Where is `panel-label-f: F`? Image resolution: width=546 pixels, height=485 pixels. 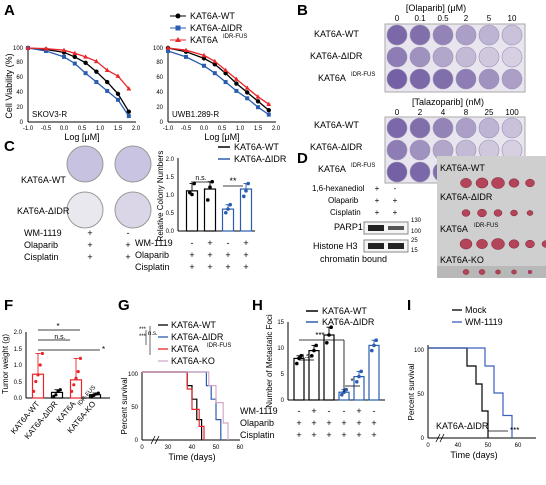 panel-label-f: F is located at coordinates (9, 305).